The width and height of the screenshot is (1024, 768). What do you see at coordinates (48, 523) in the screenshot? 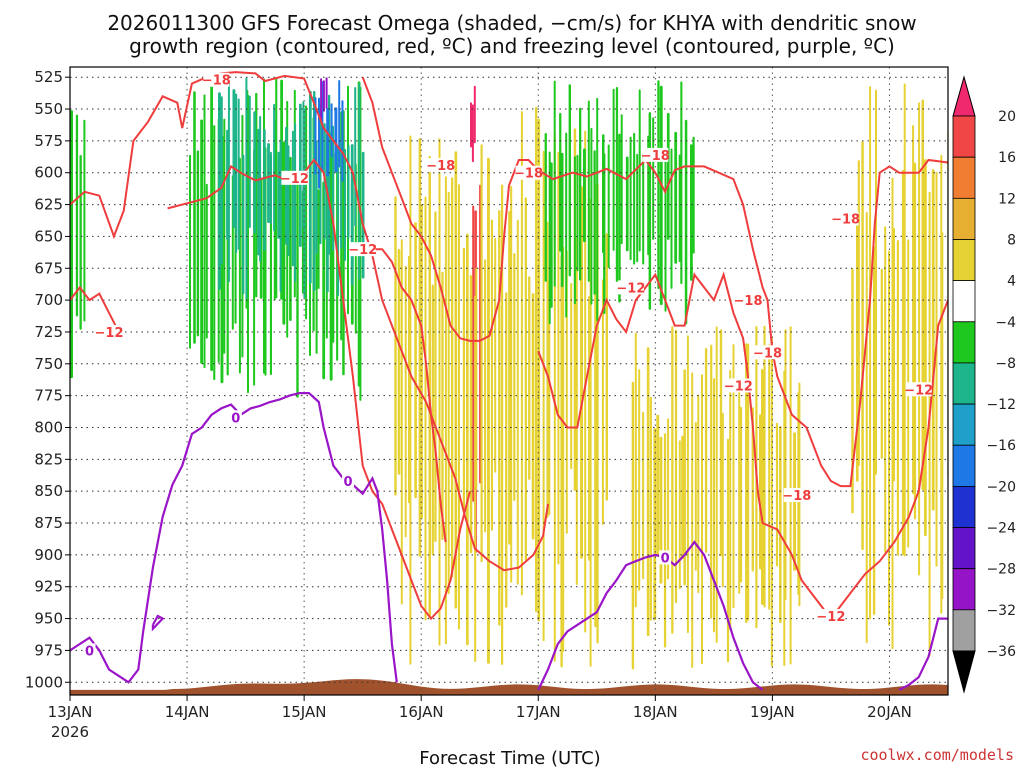
I see `y-tick-label: 875` at bounding box center [48, 523].